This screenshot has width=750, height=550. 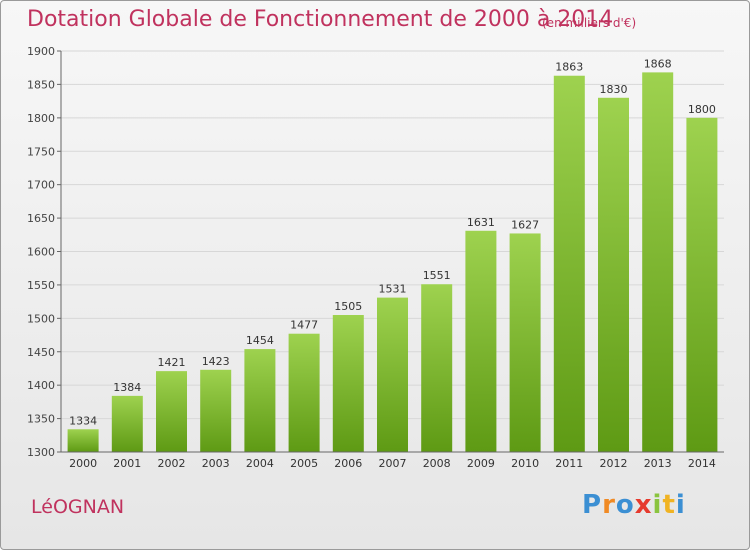 I want to click on bar-value-label: 1551, so click(x=437, y=275).